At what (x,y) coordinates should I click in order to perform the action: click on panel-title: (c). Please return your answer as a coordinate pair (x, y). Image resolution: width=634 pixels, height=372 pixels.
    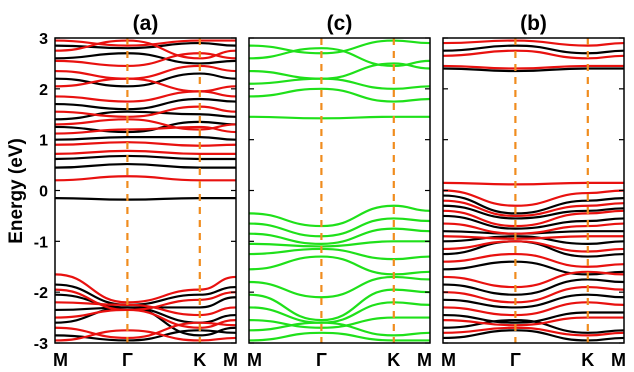
    Looking at the image, I should click on (340, 23).